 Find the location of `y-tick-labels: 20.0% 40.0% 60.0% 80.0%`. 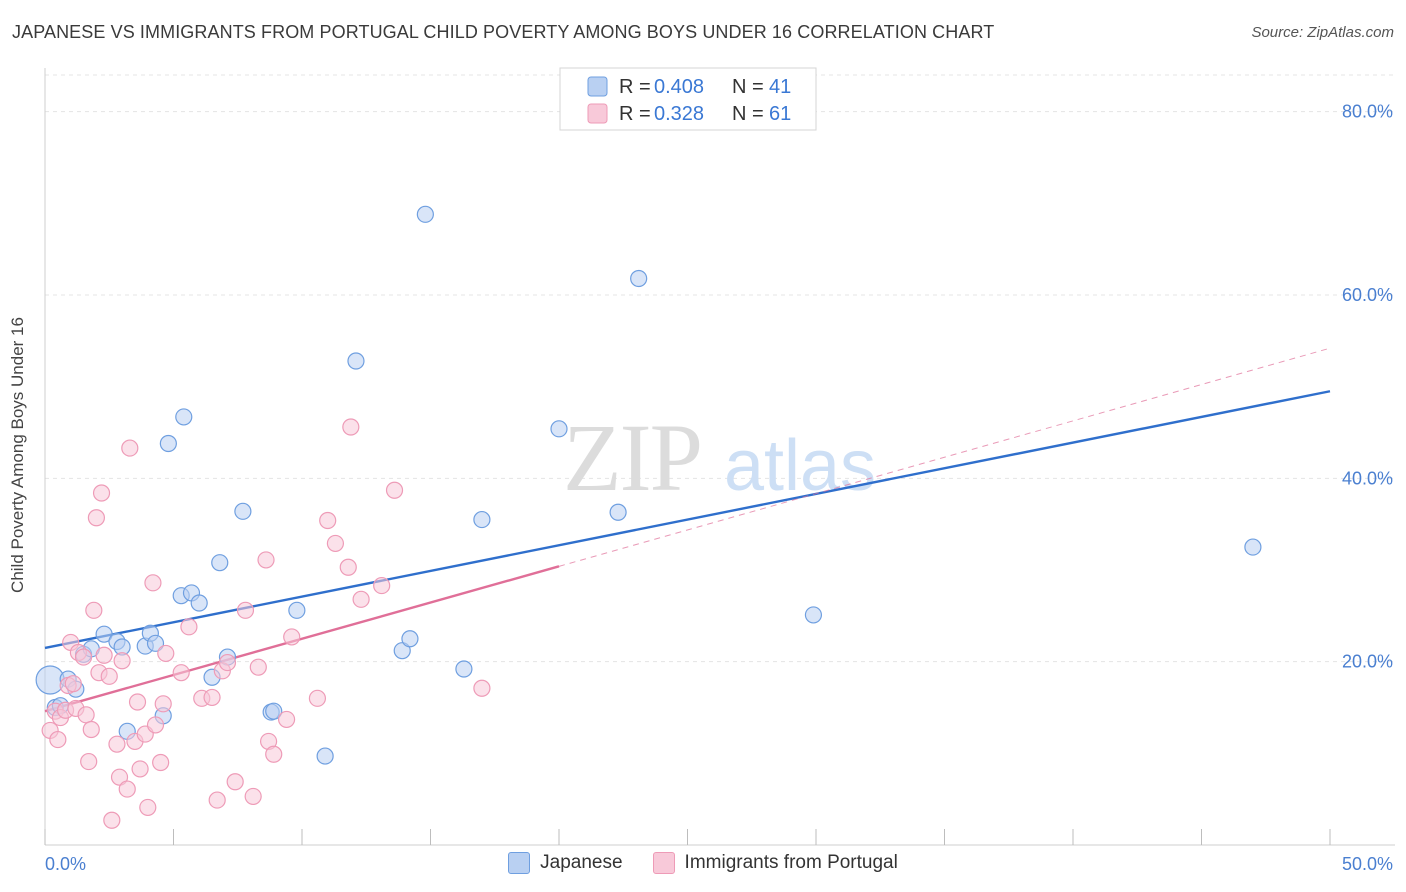

y-tick-labels: 20.0% 40.0% 60.0% 80.0% is located at coordinates (1367, 387).